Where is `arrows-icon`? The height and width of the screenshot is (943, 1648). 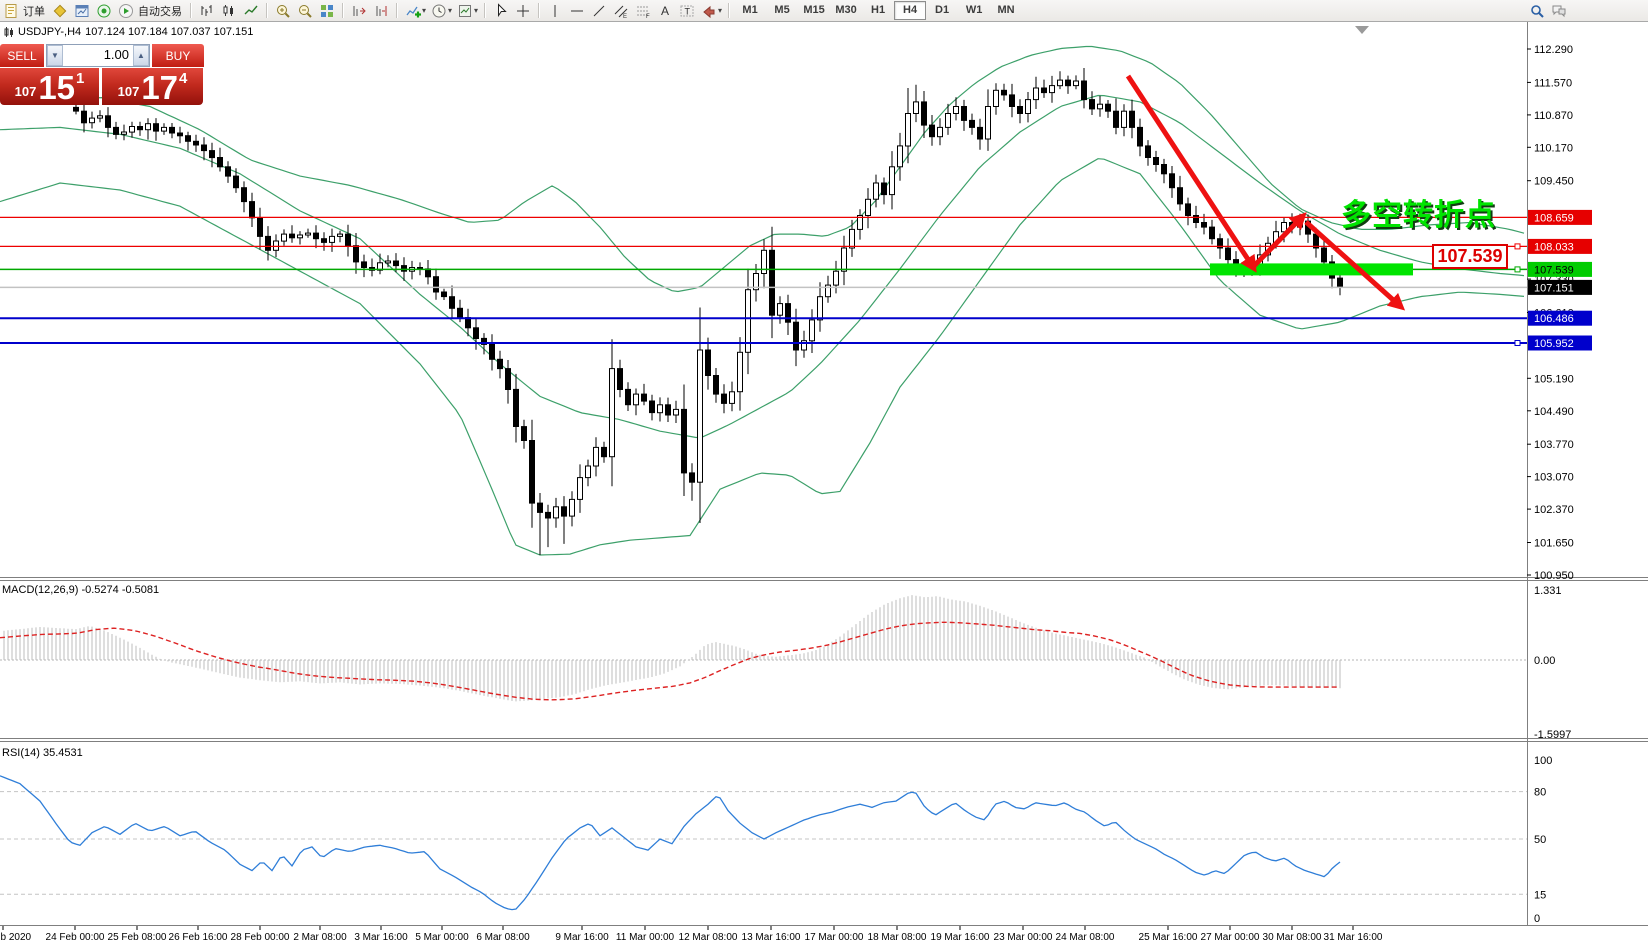
arrows-icon is located at coordinates (709, 11).